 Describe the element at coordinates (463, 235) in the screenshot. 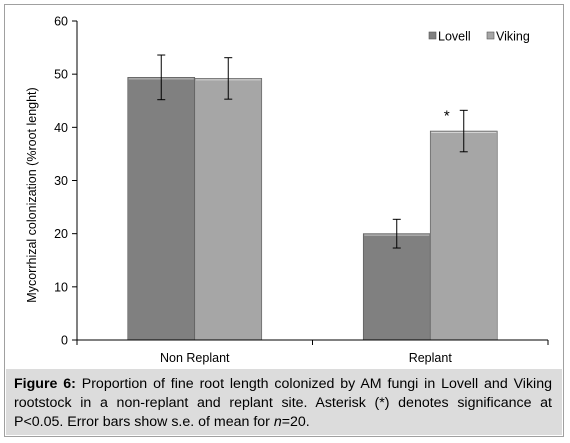

I see `bar-viking-replant` at that location.